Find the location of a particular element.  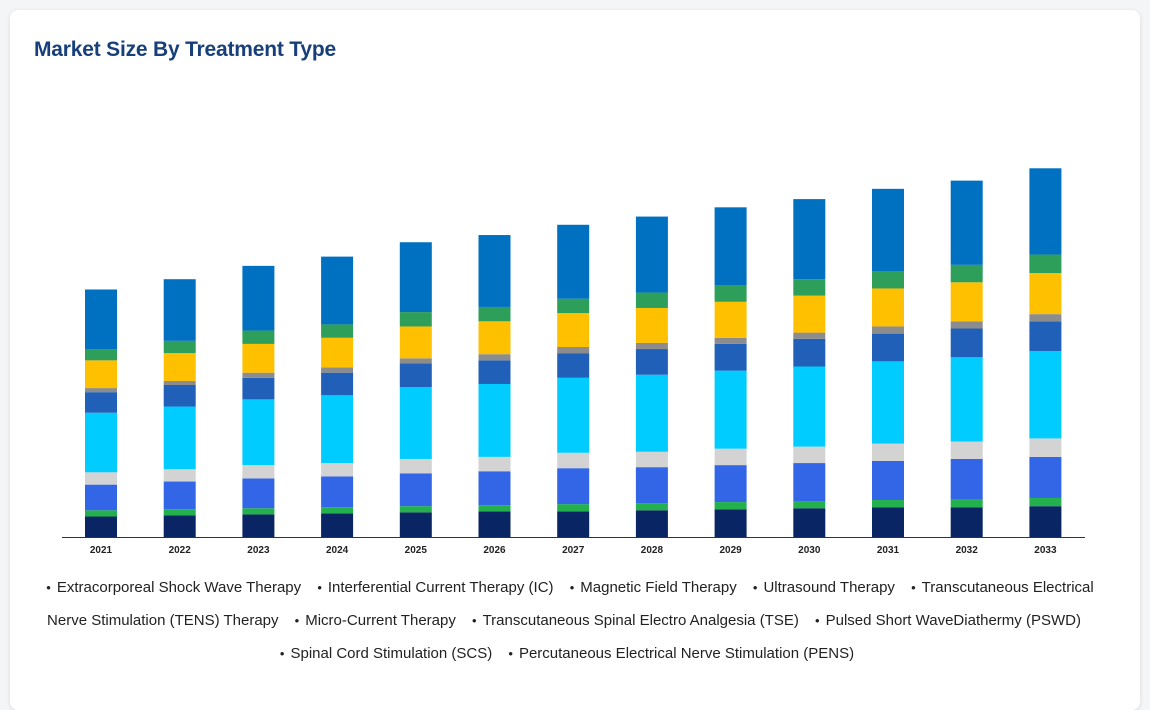

legend-item: Pulsed Short WaveDiathermy (PSWD) is located at coordinates (948, 620).